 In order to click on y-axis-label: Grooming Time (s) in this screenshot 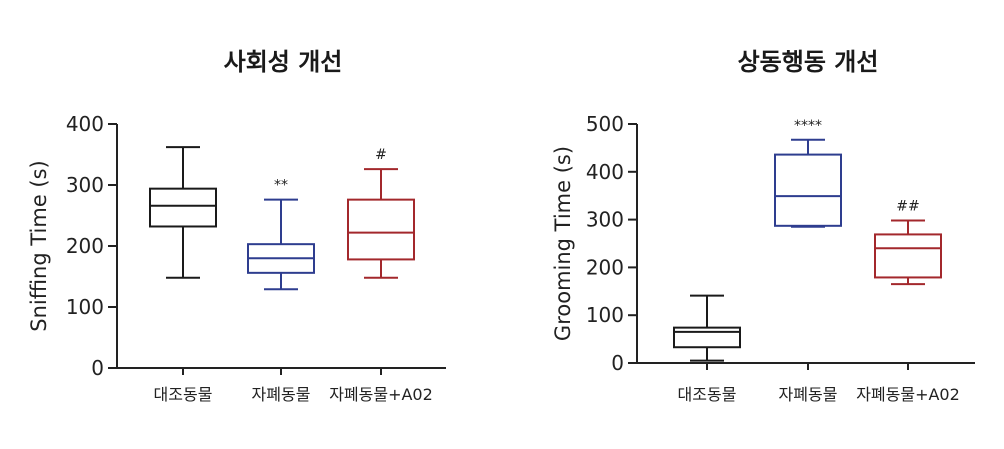, I will do `click(563, 243)`.